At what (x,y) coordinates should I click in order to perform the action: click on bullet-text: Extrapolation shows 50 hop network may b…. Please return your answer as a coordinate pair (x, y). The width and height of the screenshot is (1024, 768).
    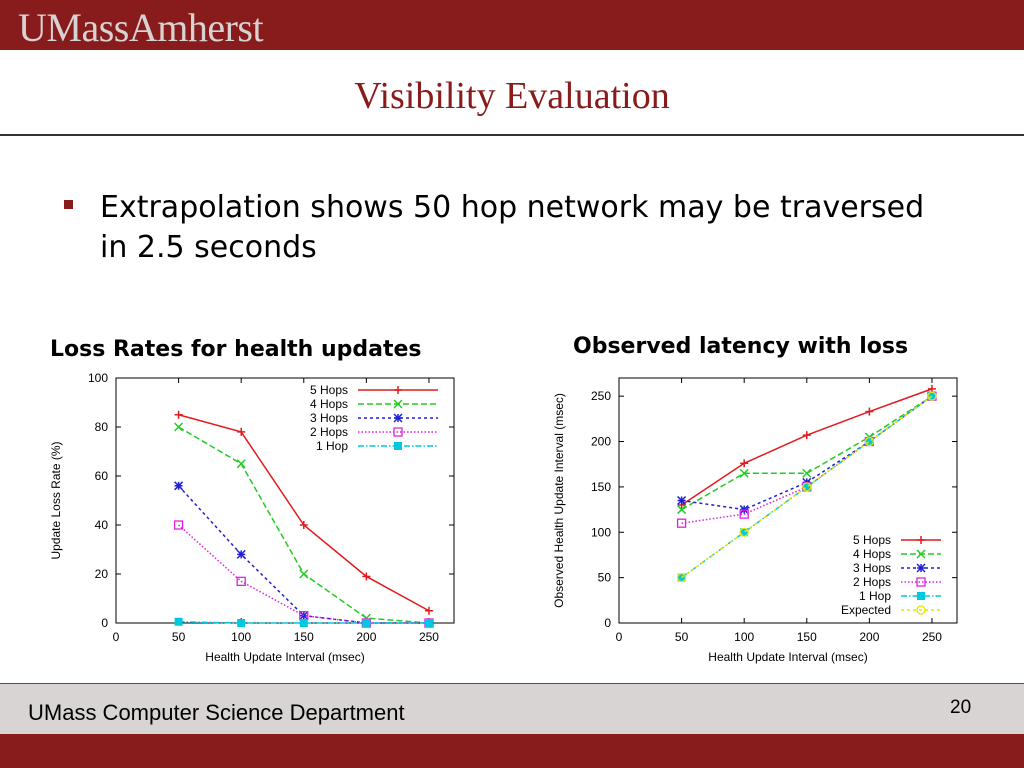
    Looking at the image, I should click on (512, 227).